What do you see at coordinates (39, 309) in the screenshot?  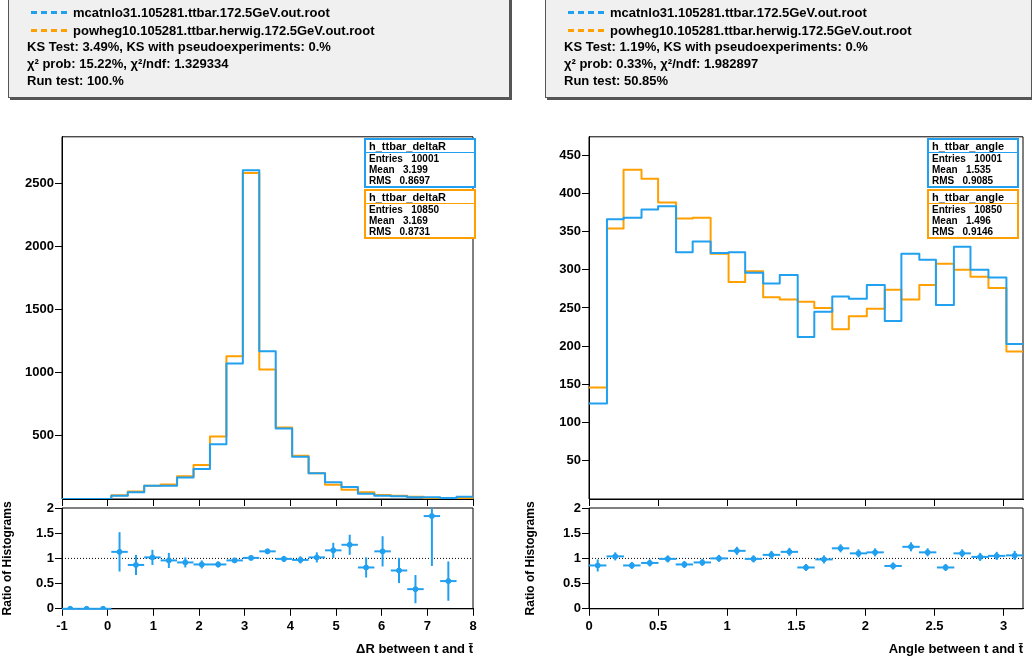 I see `y-tick-label: 1500` at bounding box center [39, 309].